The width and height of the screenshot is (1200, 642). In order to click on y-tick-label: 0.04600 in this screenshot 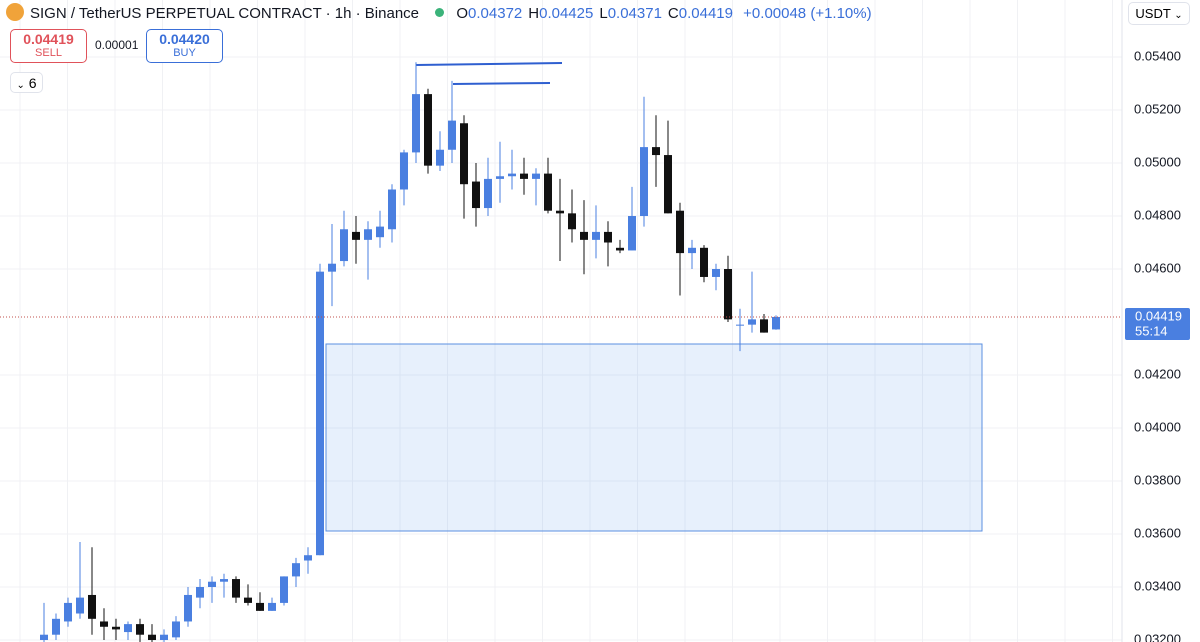, I will do `click(1157, 267)`.